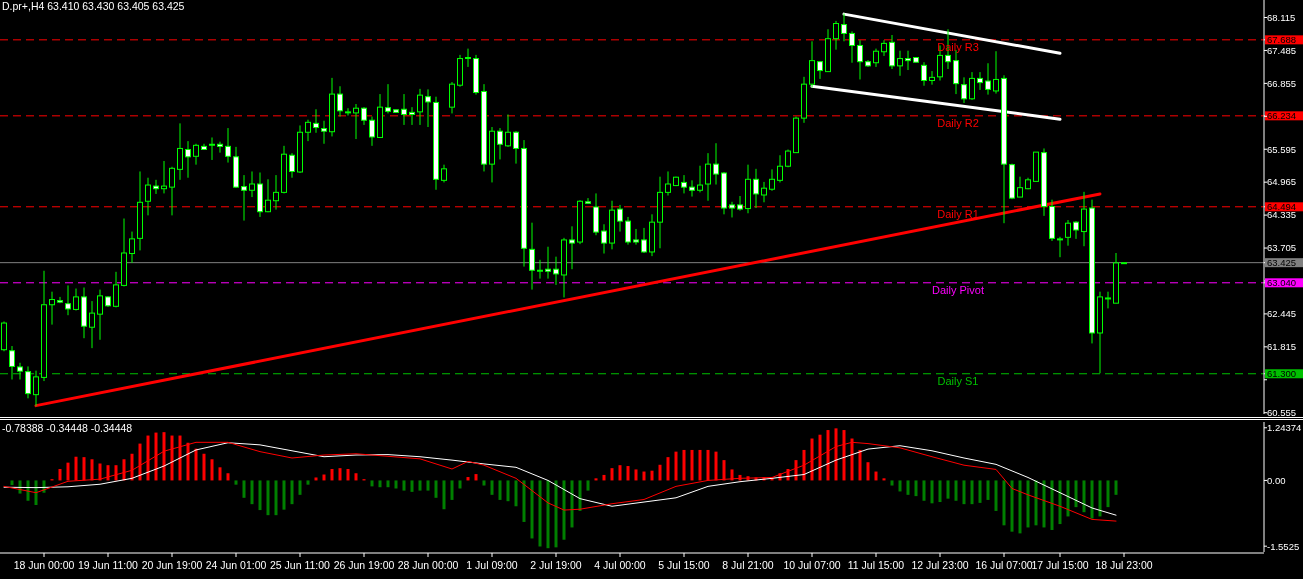  I want to click on y-tick-label: 67.485, so click(1282, 50).